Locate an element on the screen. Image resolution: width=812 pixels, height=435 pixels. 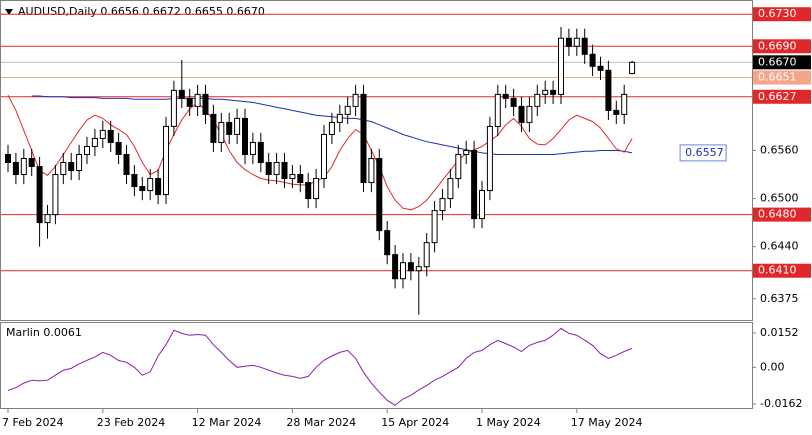
y-tick-label: 0.6500 is located at coordinates (779, 198).